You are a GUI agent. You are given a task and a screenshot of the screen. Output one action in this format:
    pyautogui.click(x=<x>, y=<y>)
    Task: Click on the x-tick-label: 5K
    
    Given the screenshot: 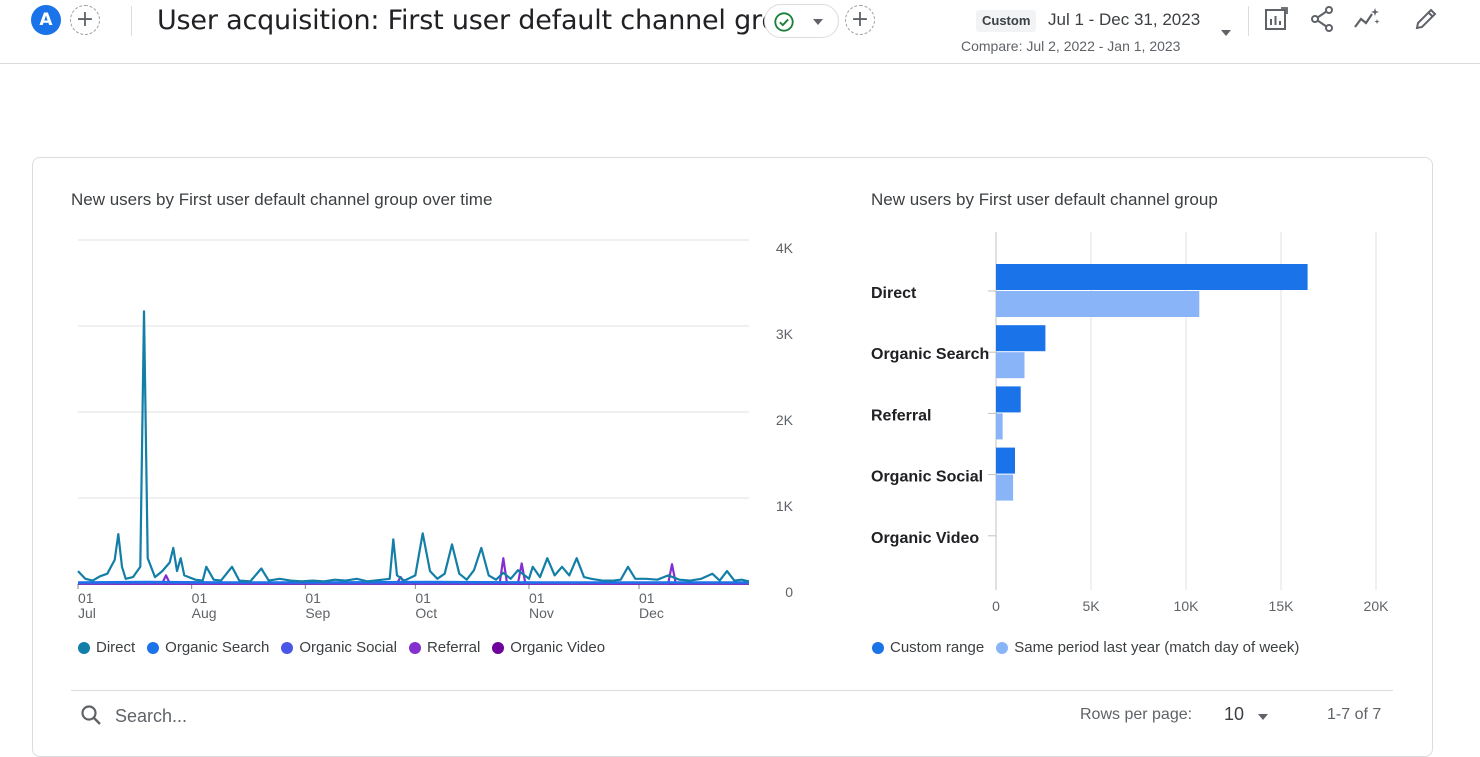 What is the action you would take?
    pyautogui.click(x=1091, y=606)
    